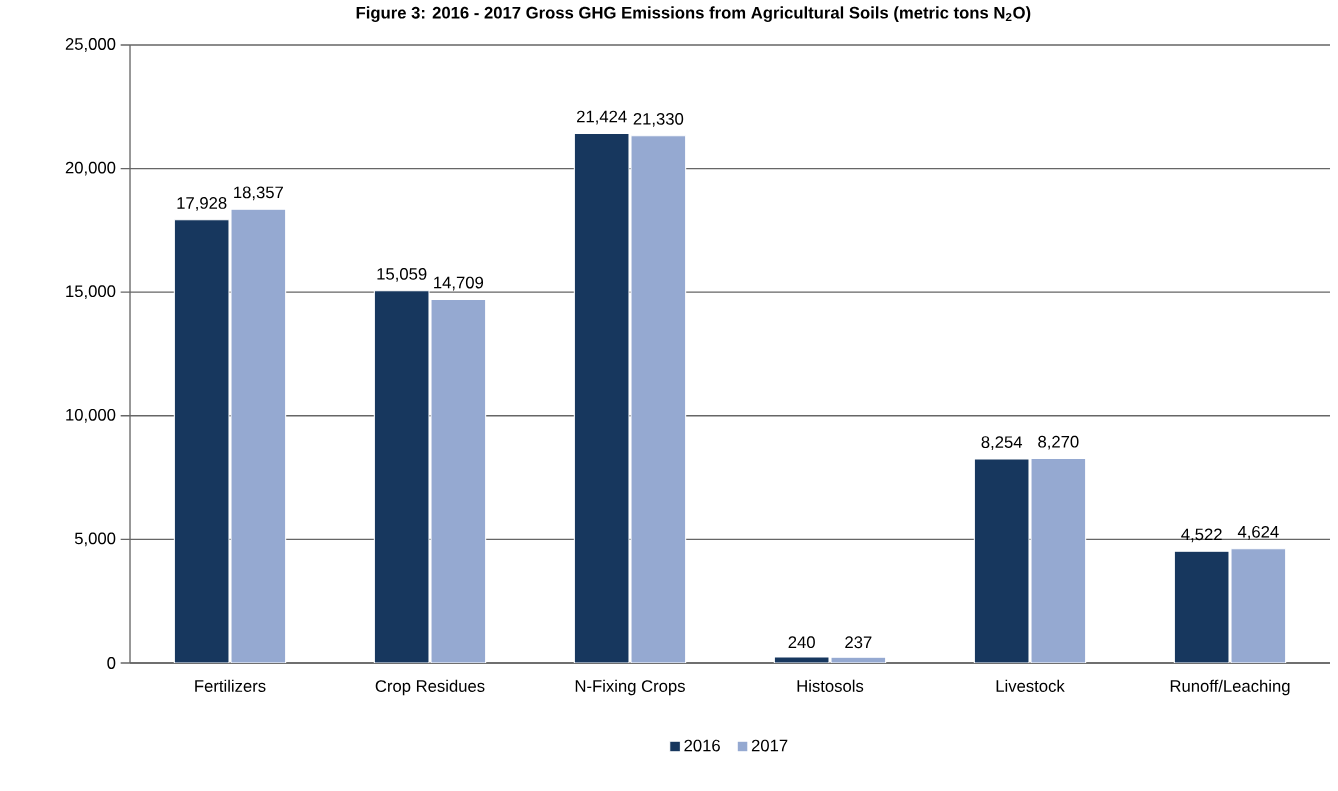 The image size is (1338, 791). I want to click on x-tick-label: Histosols, so click(830, 685).